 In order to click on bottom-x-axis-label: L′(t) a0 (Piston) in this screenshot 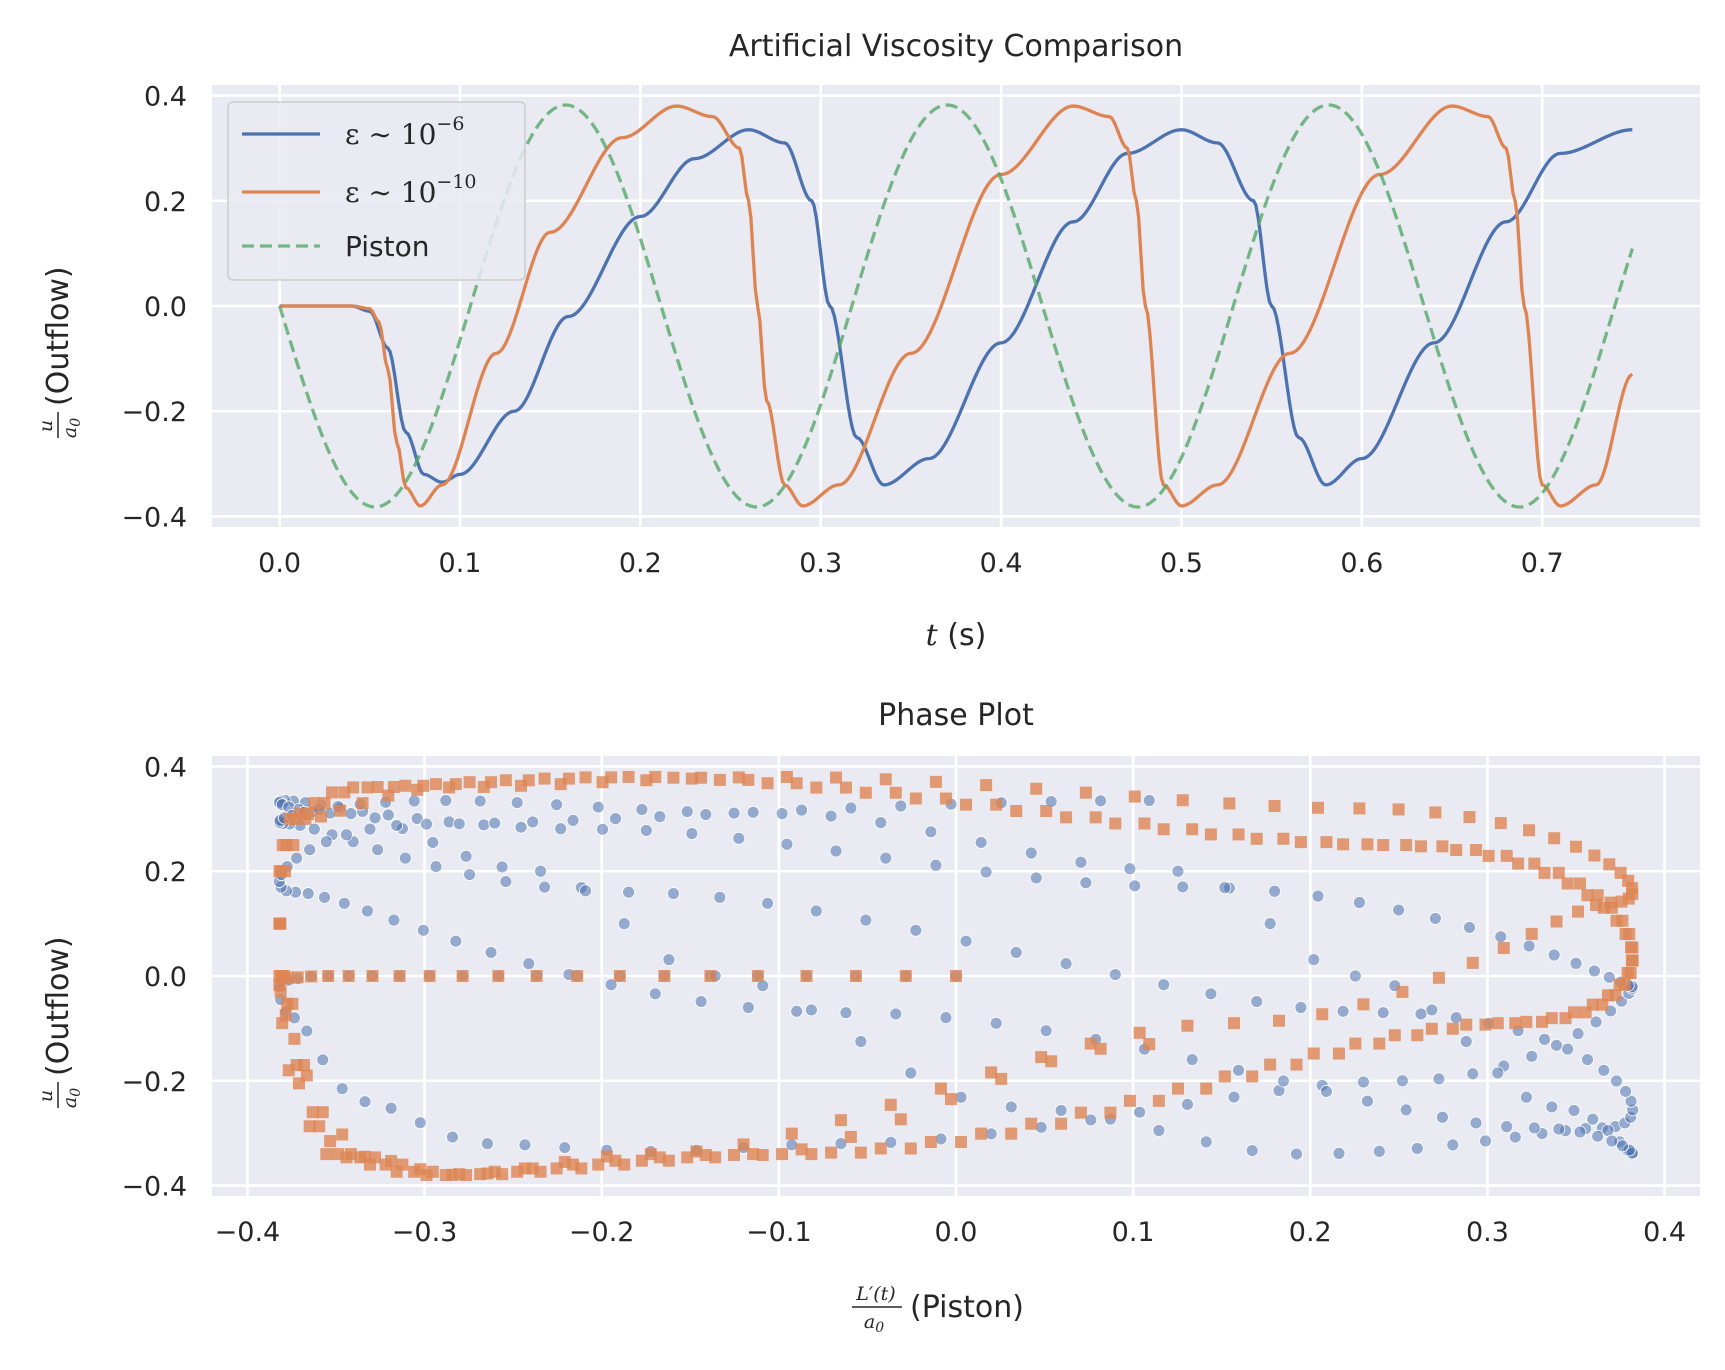, I will do `click(938, 1309)`.